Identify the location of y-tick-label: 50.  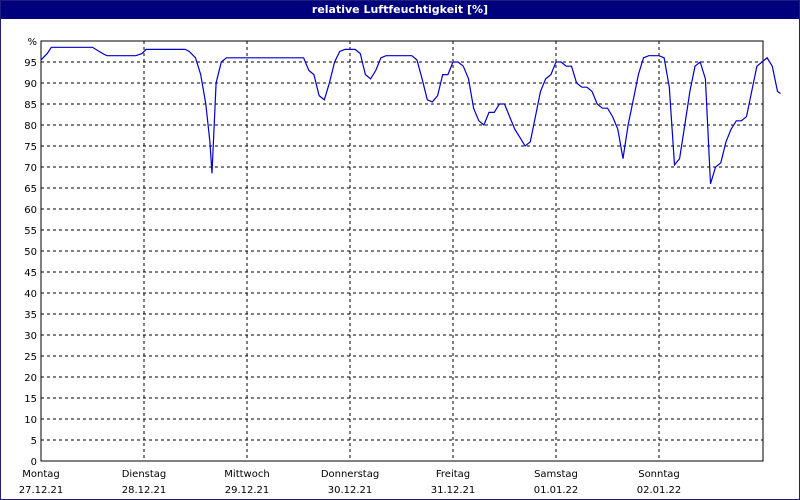
(30, 252).